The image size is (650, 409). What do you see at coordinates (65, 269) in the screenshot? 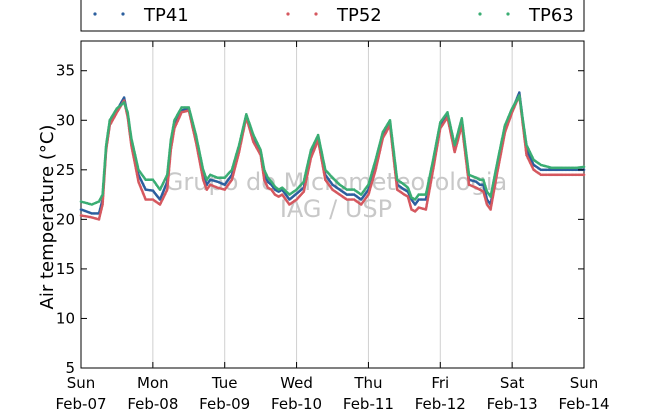
I see `ytick-label: 15` at bounding box center [65, 269].